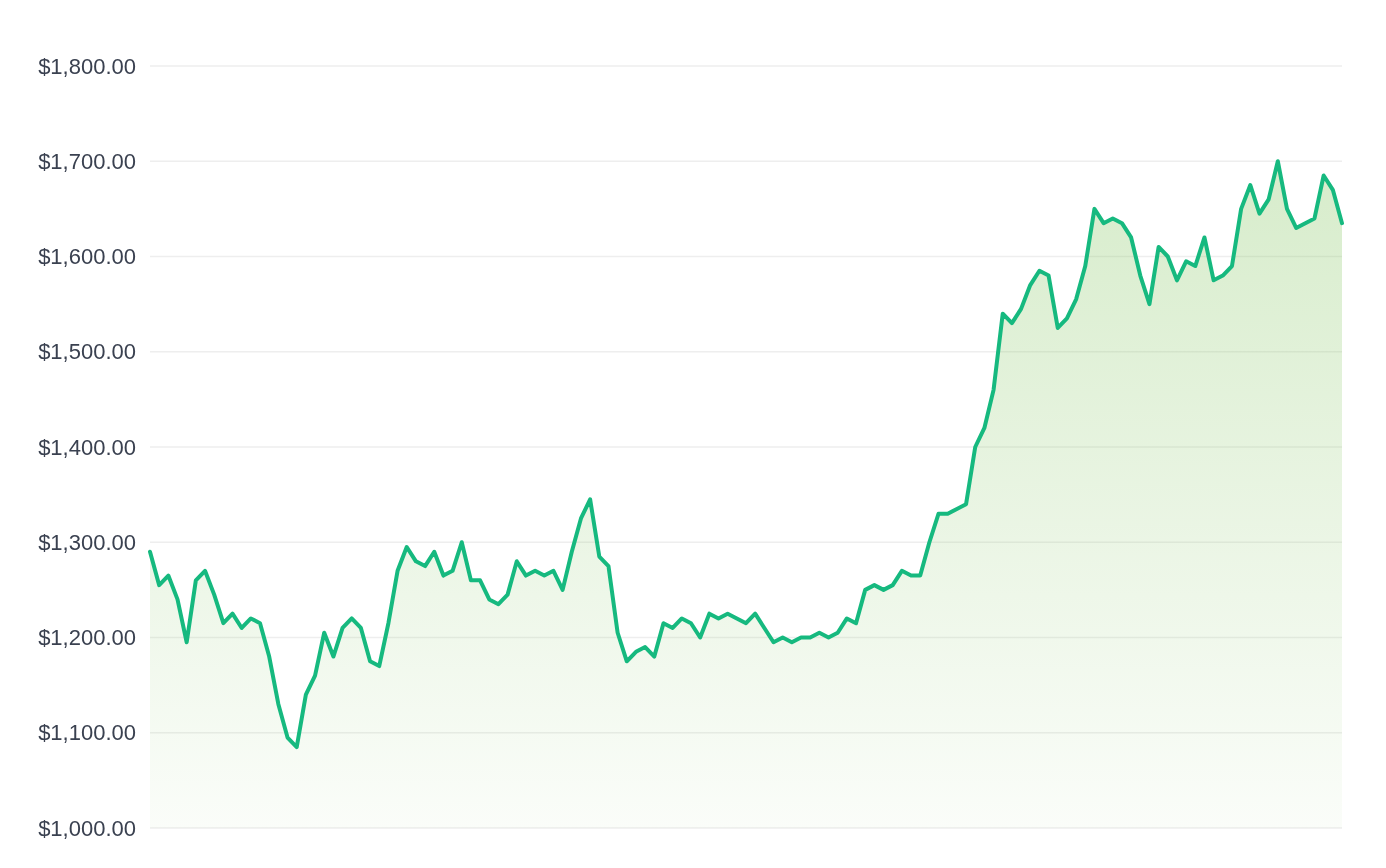 The height and width of the screenshot is (868, 1386). Describe the element at coordinates (87, 733) in the screenshot. I see `y-tick-label: $1,100.00` at that location.